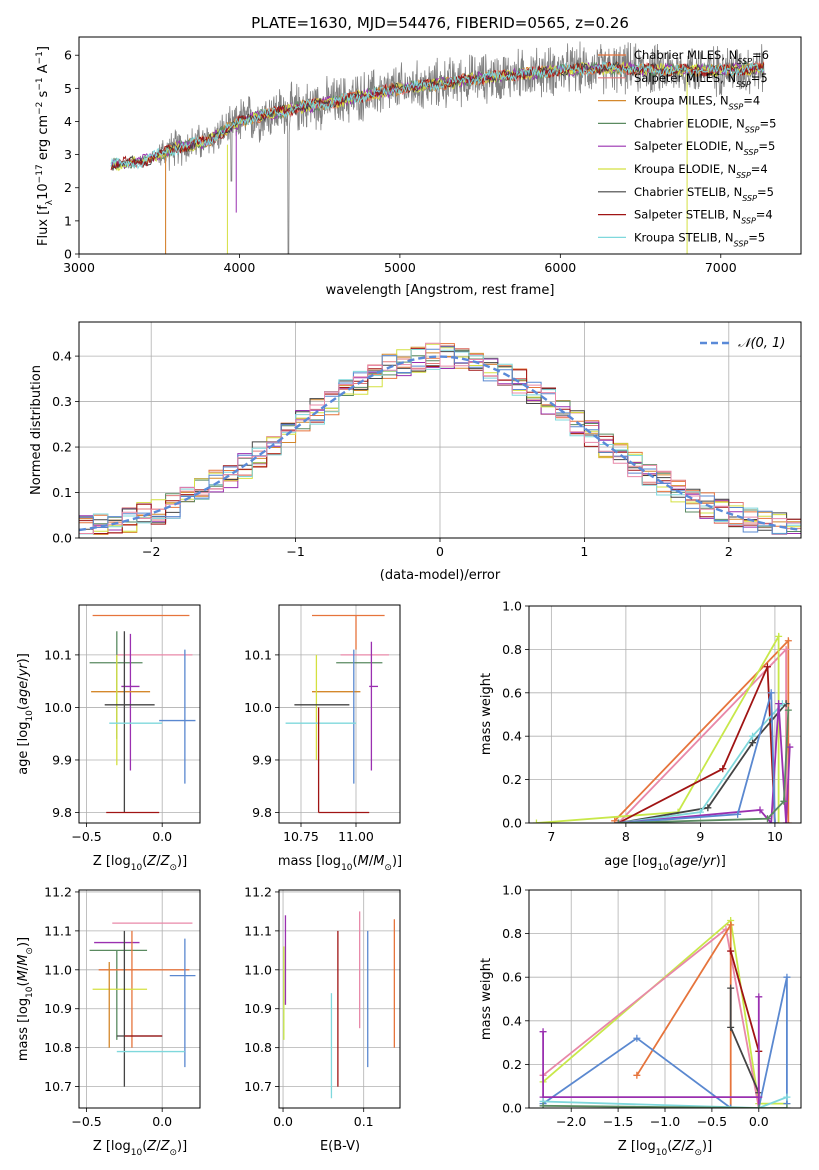 The height and width of the screenshot is (1170, 819). What do you see at coordinates (704, 194) in the screenshot?
I see `legend-entry: Chabrier STELIB, NSSP=5` at bounding box center [704, 194].